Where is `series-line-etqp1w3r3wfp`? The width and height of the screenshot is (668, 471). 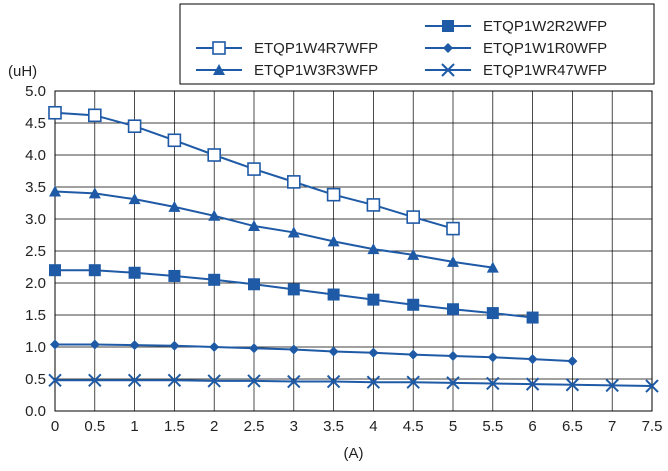 series-line-etqp1w3r3wfp is located at coordinates (273, 229).